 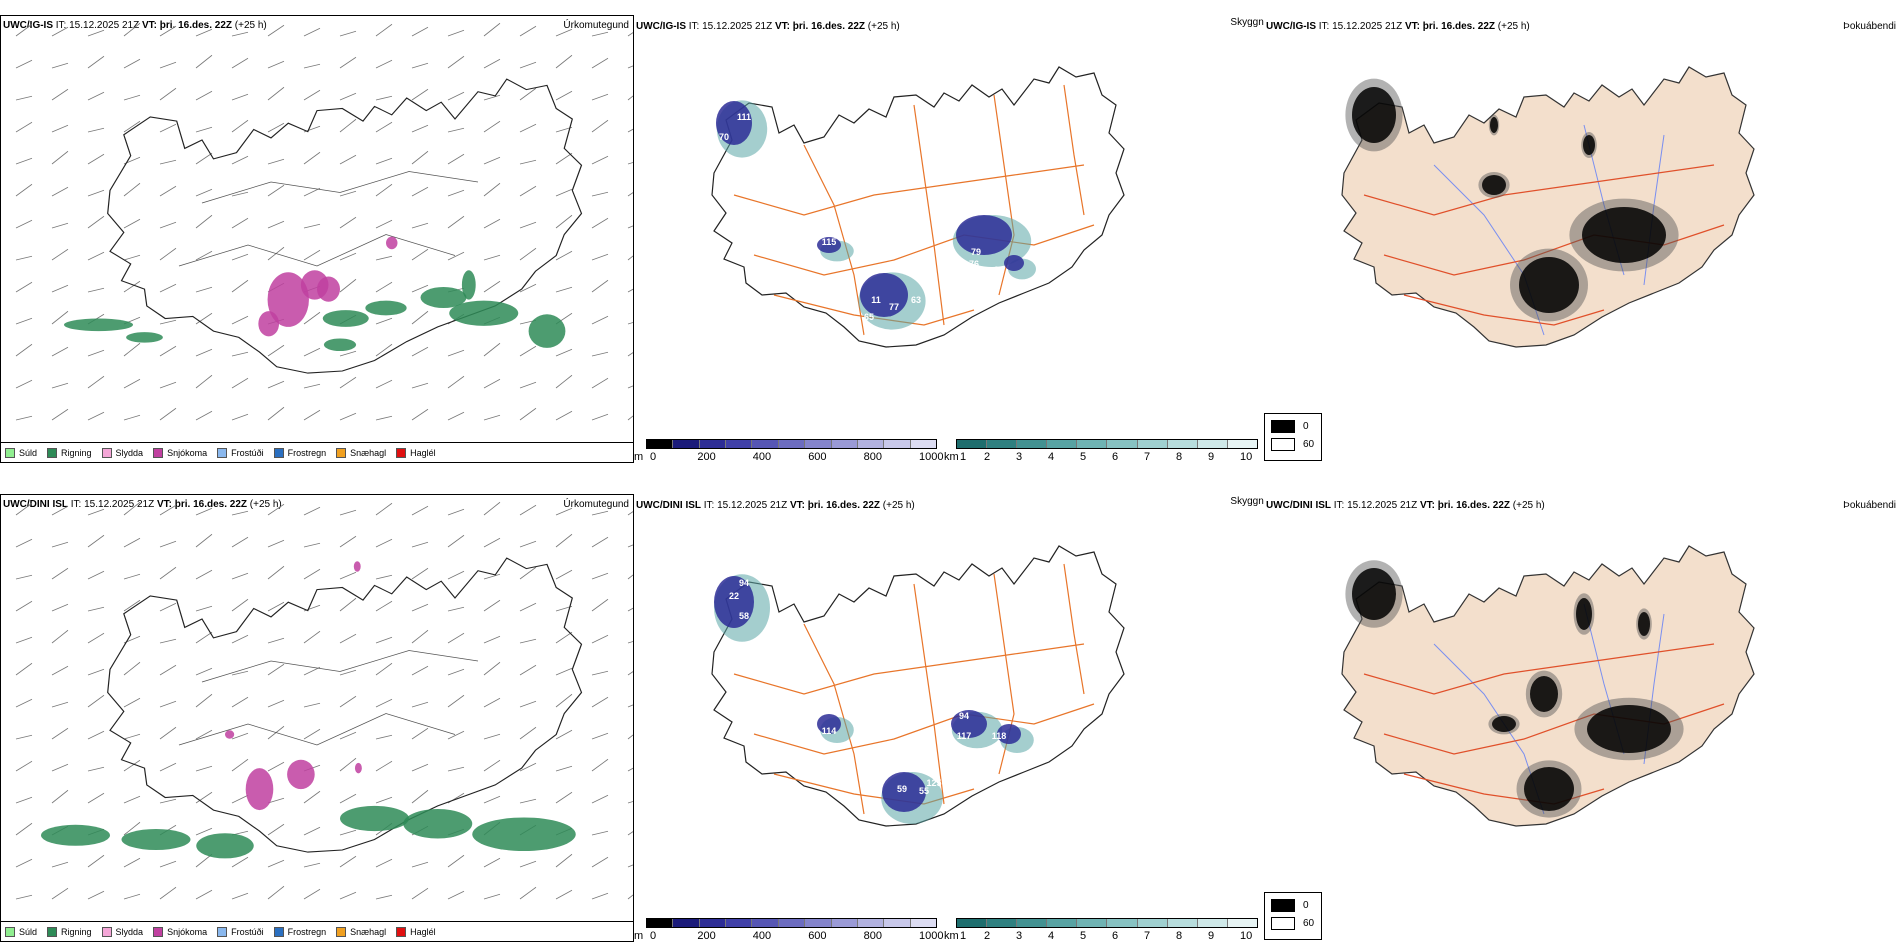 What do you see at coordinates (361, 452) in the screenshot?
I see `legend-item: Snæhagl` at bounding box center [361, 452].